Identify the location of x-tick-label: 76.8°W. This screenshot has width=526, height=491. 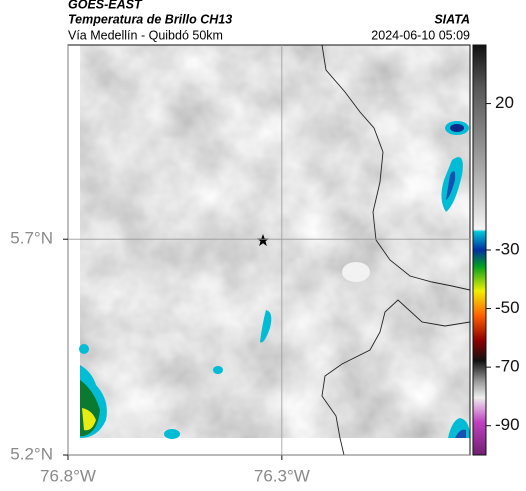
(68, 475).